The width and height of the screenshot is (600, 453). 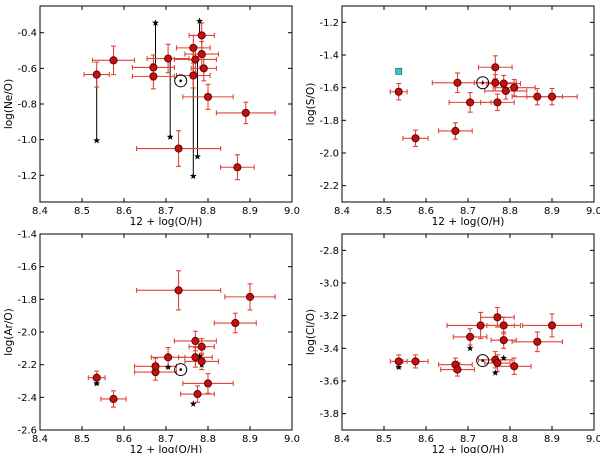 What do you see at coordinates (27, 69) in the screenshot?
I see `y-tick-label: -0.6` at bounding box center [27, 69].